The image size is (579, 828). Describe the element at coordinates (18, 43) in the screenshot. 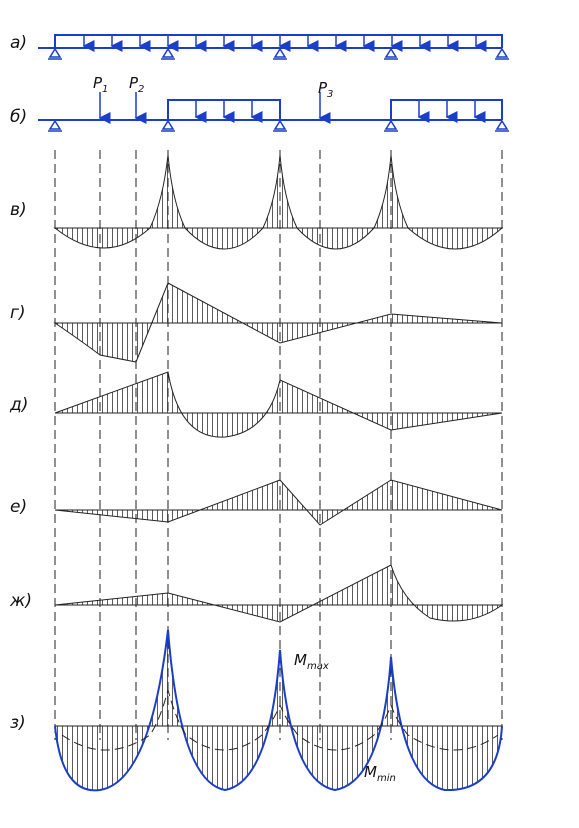

I see `panel-label: а)` at that location.